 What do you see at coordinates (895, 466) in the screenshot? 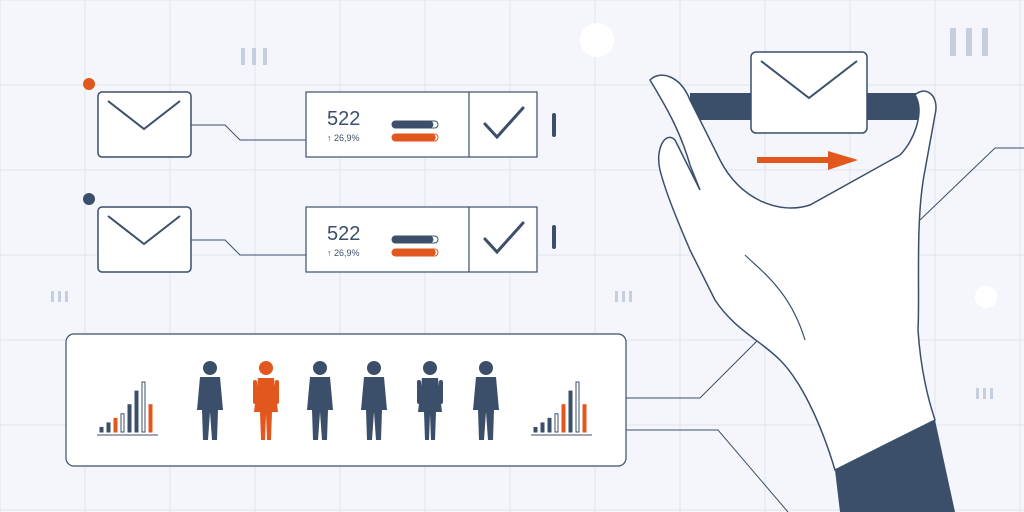
I see `sleeve` at bounding box center [895, 466].